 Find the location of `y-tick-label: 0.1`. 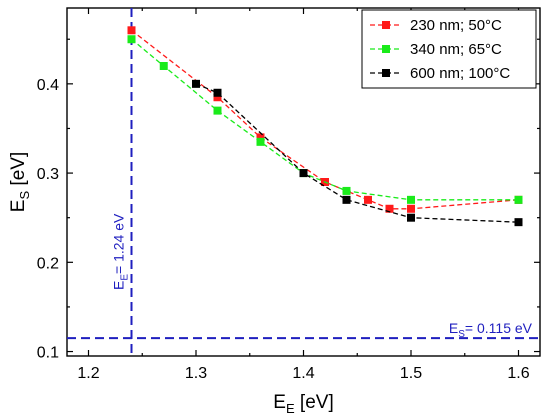

y-tick-label: 0.1 is located at coordinates (48, 353).